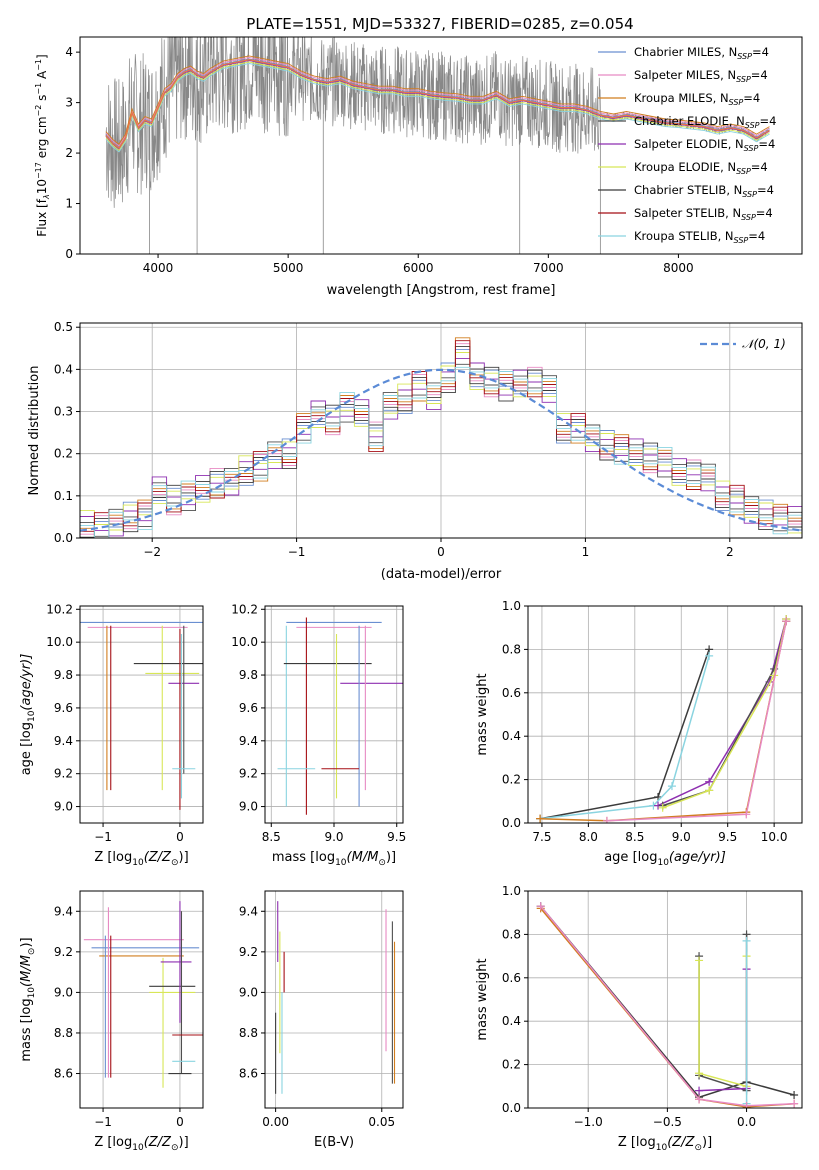 This screenshot has height=1170, width=819. Describe the element at coordinates (28, 999) in the screenshot. I see `y-axis-label: mass [log10(M/M⊙)]` at that location.